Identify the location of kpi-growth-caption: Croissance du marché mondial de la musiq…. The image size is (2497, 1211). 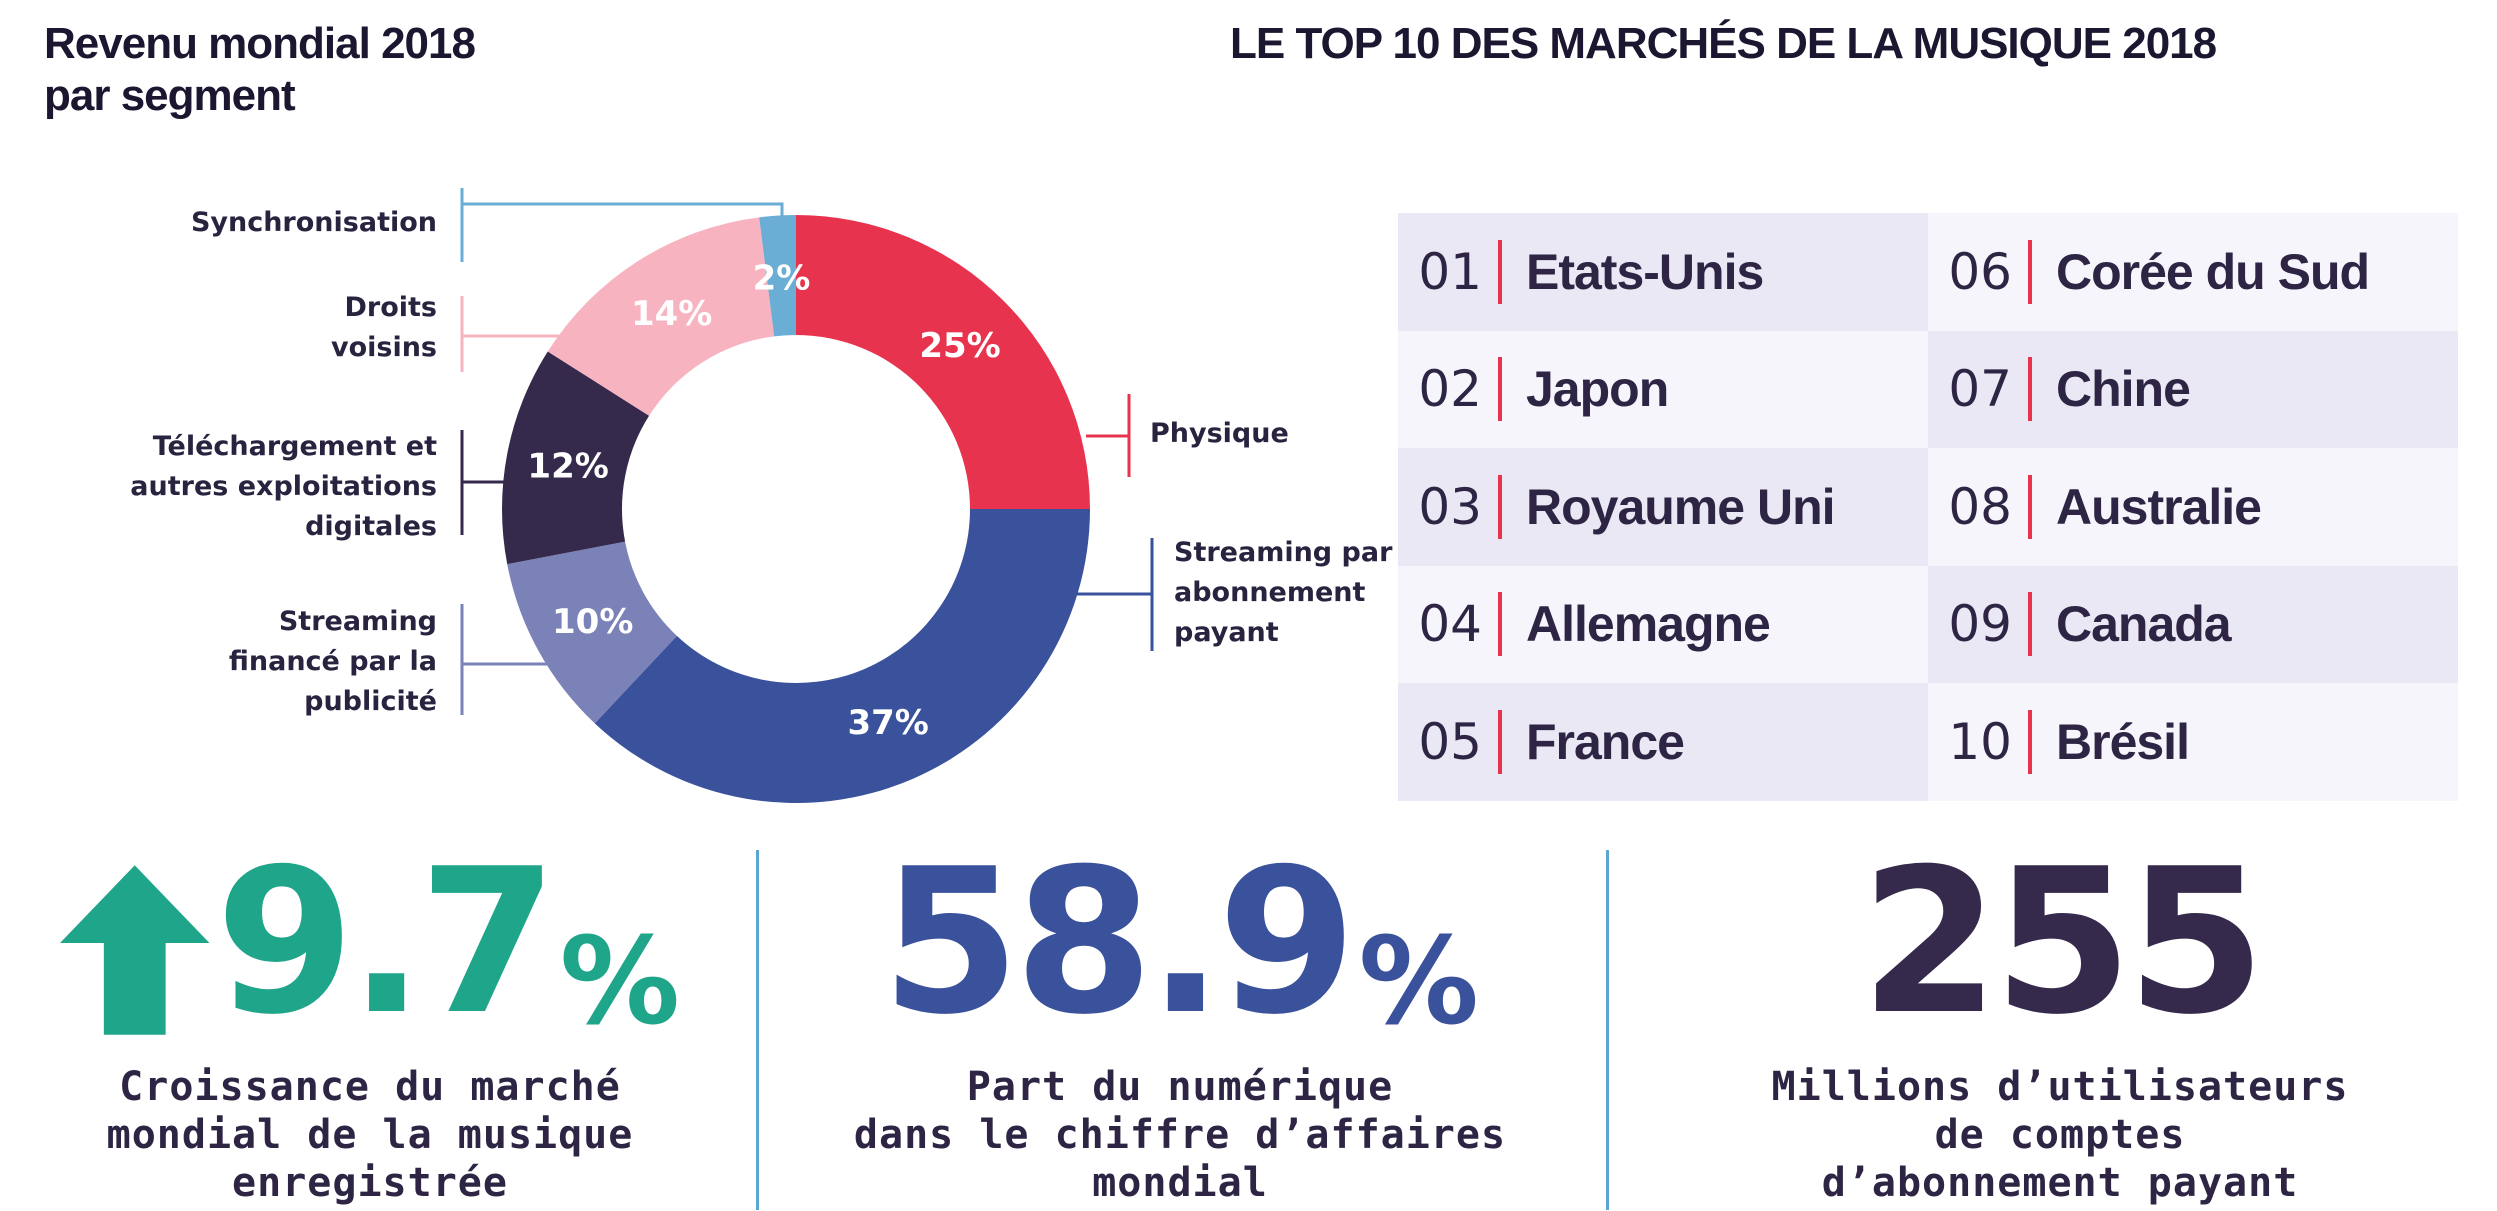
(370, 1135).